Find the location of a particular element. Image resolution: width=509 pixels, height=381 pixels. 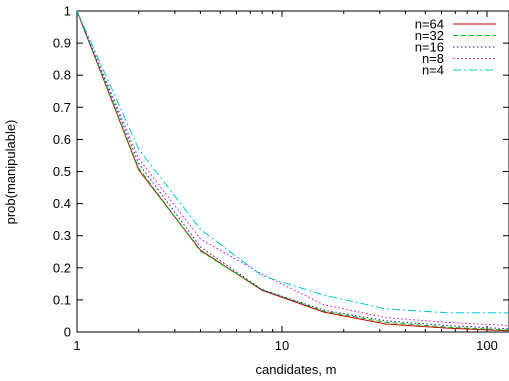

y-axis-title: prob(manipulable) is located at coordinates (10, 172).